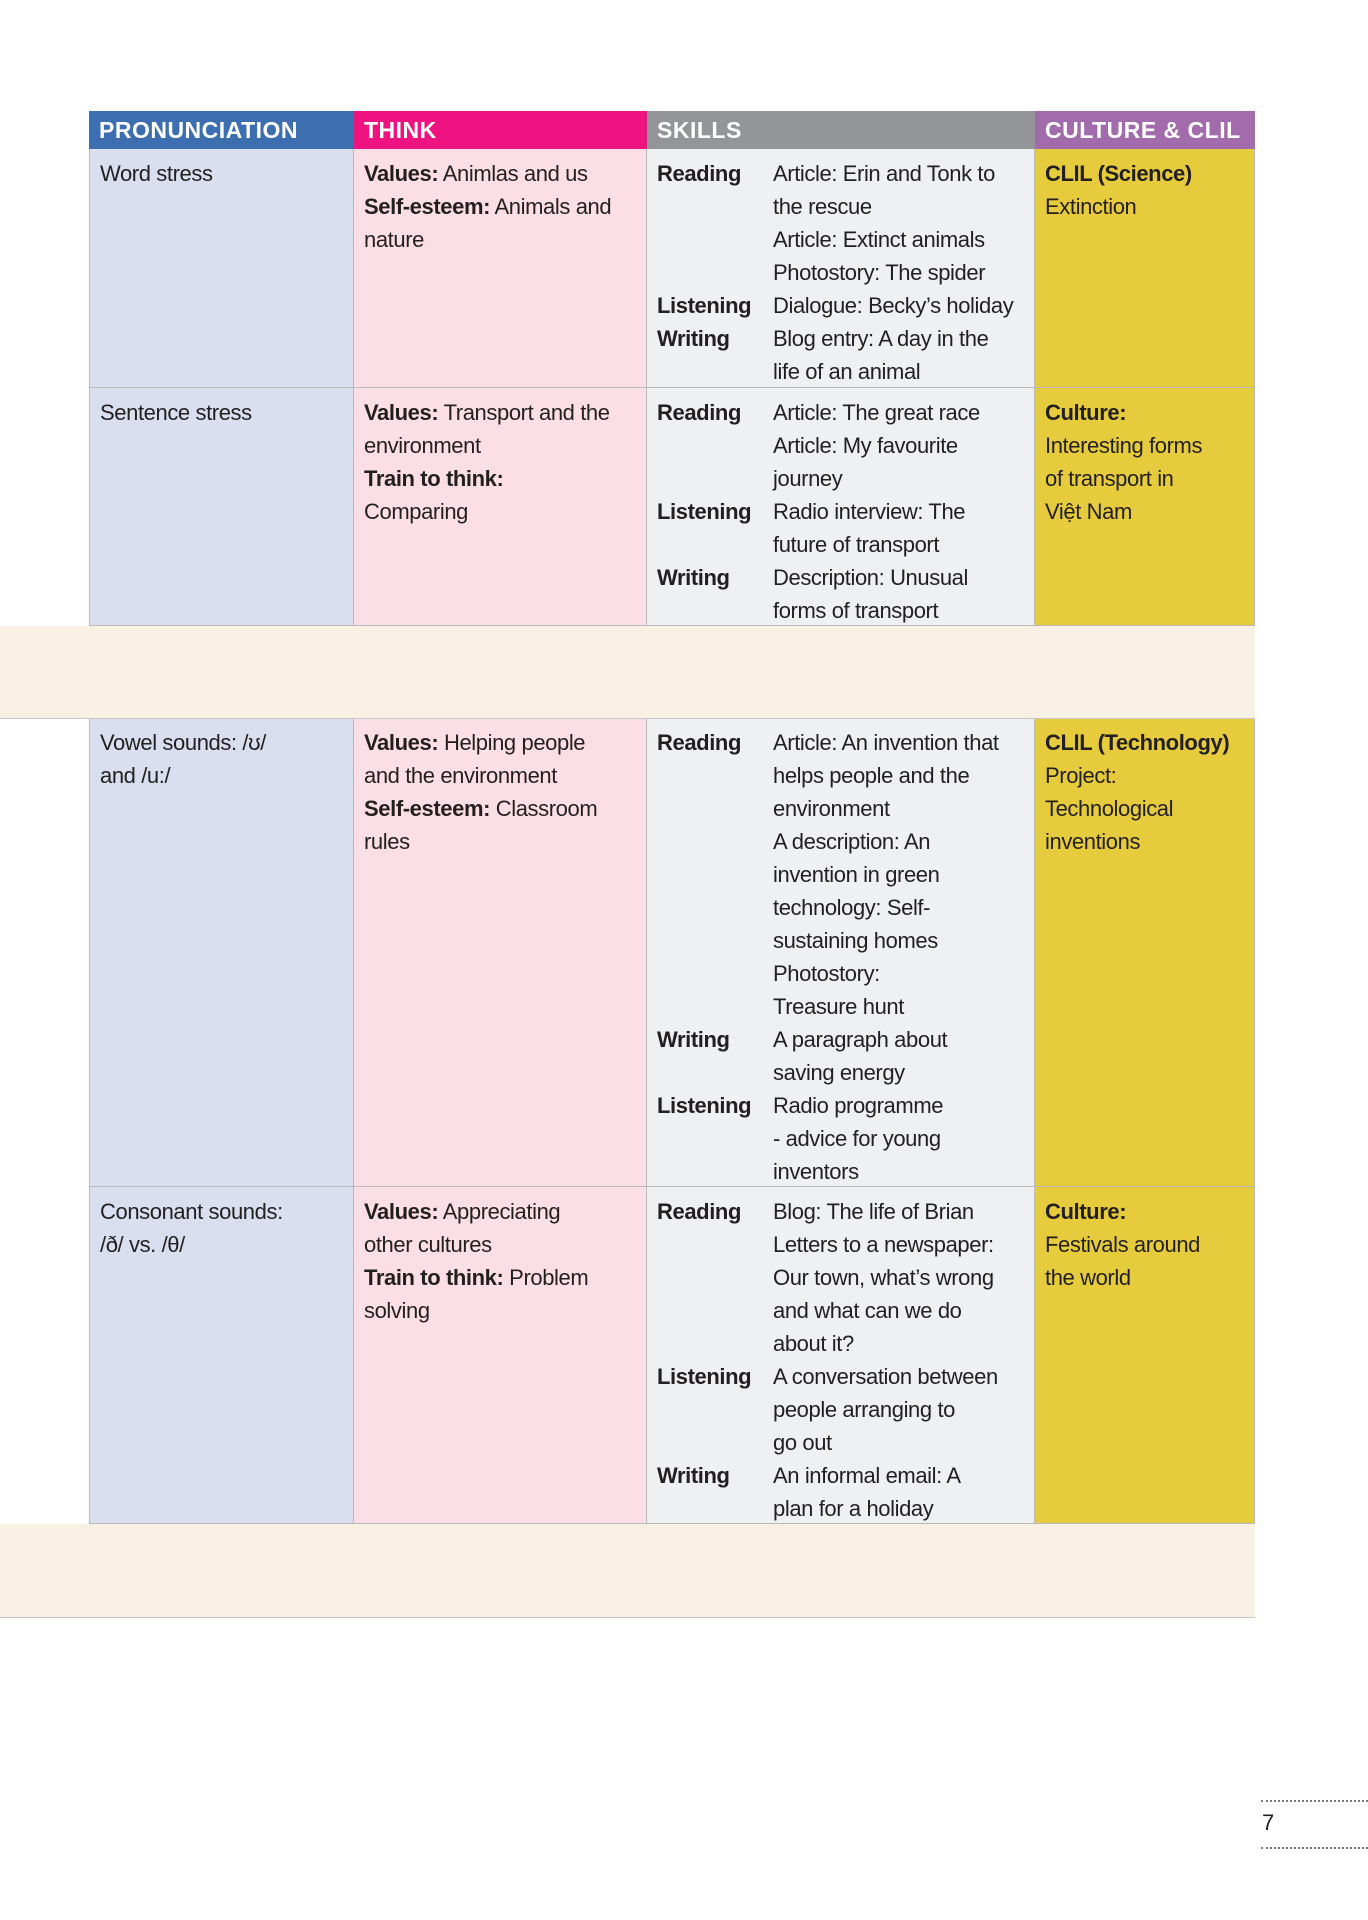  Describe the element at coordinates (871, 775) in the screenshot. I see `skill-text: helps people and the` at that location.